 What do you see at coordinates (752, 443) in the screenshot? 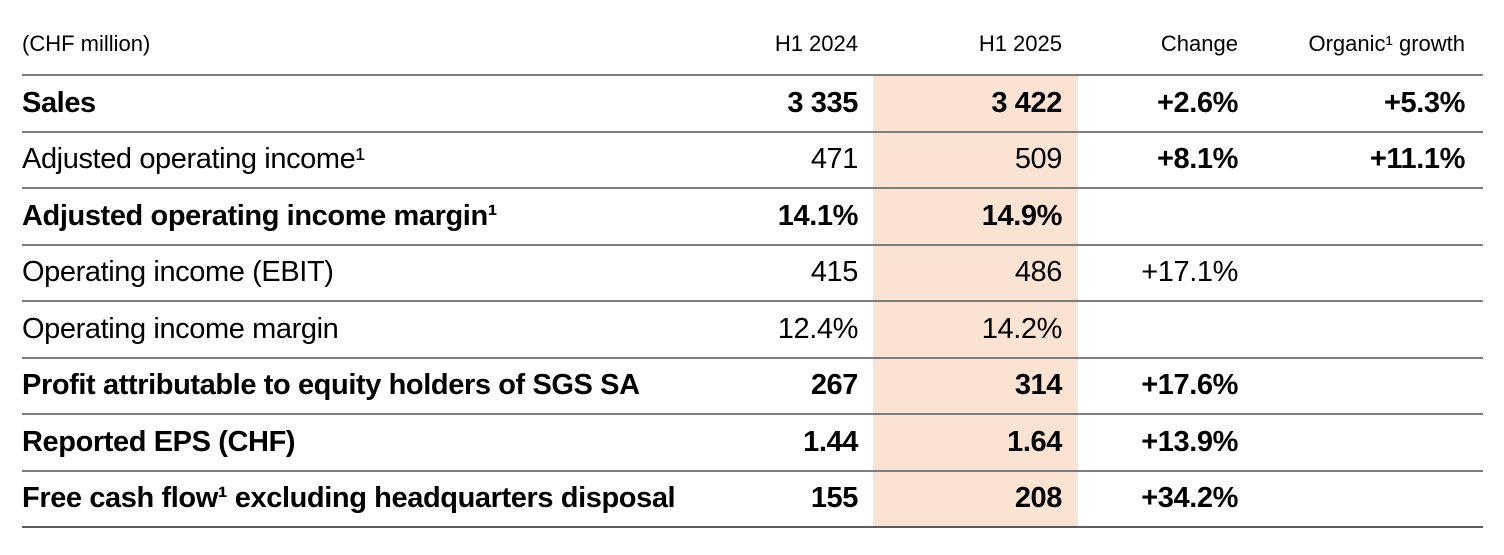
I see `table-row-reported-eps: Reported EPS (CHF) 1.44 1.64 +13.9%` at bounding box center [752, 443].